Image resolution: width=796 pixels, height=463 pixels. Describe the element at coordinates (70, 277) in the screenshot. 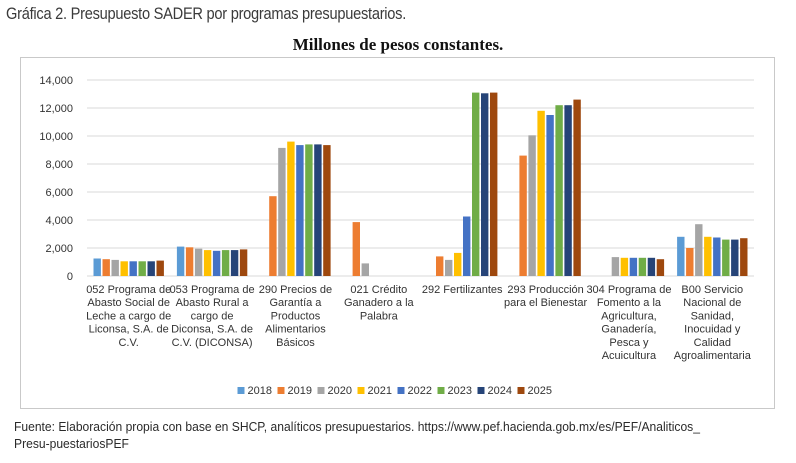

I see `y-tick-label: 0` at that location.